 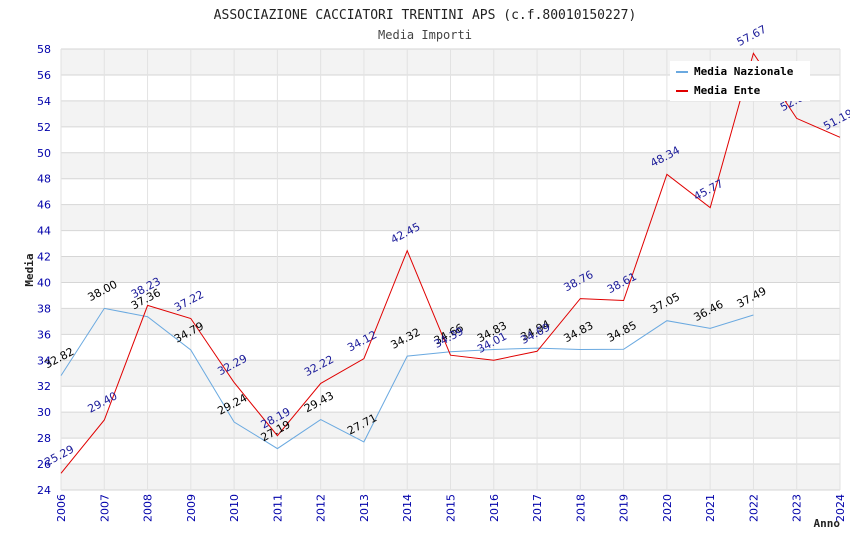 What do you see at coordinates (104, 508) in the screenshot?
I see `x-tick-label: 2007` at bounding box center [104, 508].